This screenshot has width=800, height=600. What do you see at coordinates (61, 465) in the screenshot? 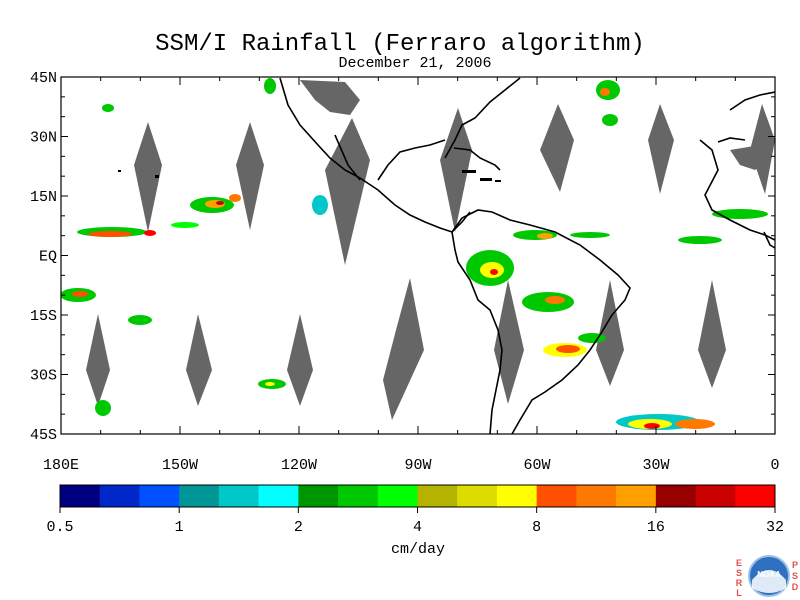
I see `lon-tick-label: 180E` at bounding box center [61, 465].